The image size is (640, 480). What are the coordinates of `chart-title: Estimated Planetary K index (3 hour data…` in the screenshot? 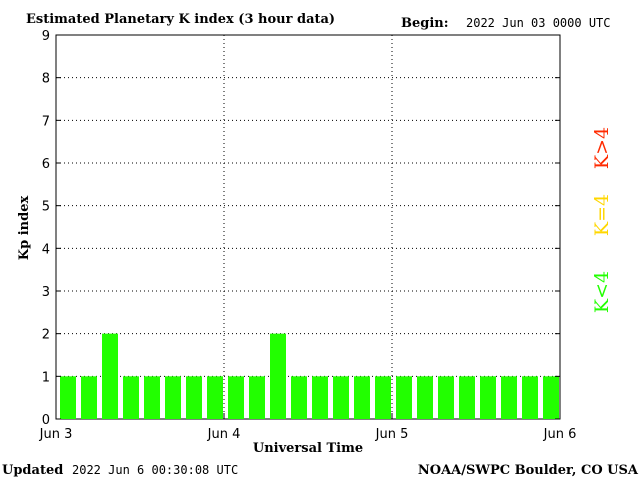 It's located at (180, 19).